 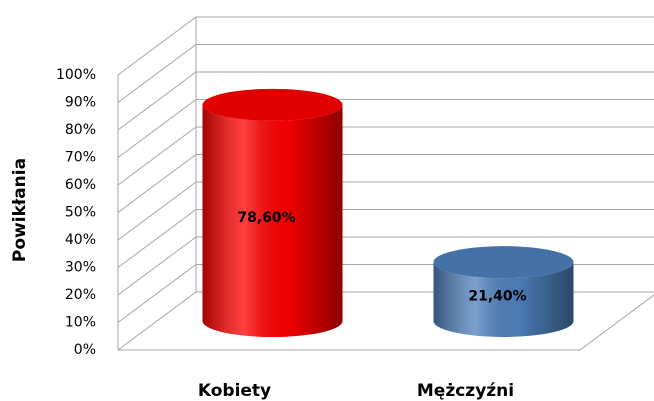 What do you see at coordinates (80, 185) in the screenshot?
I see `y-tick-label: 60%` at bounding box center [80, 185].